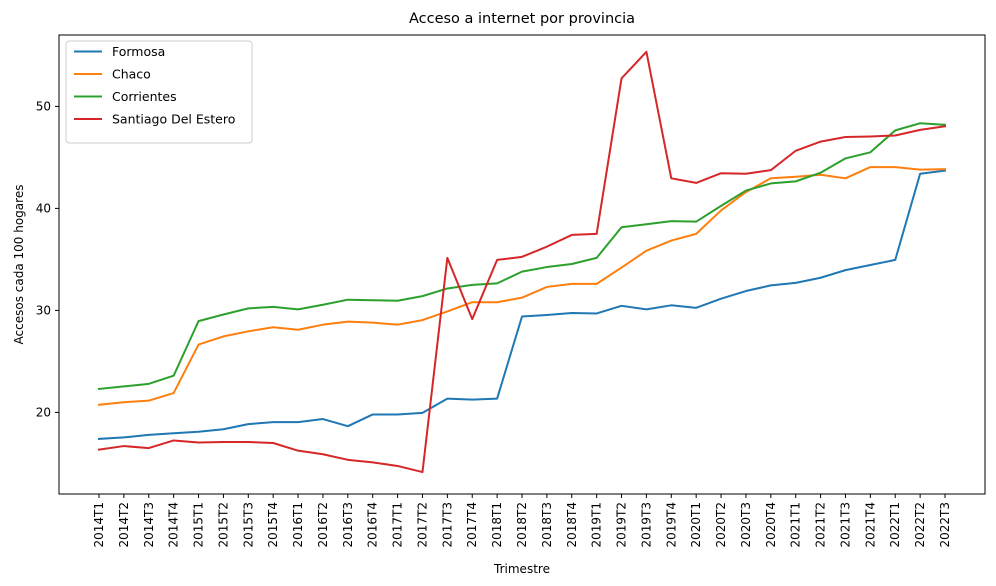  What do you see at coordinates (43, 412) in the screenshot?
I see `y-tick-label: 20` at bounding box center [43, 412].